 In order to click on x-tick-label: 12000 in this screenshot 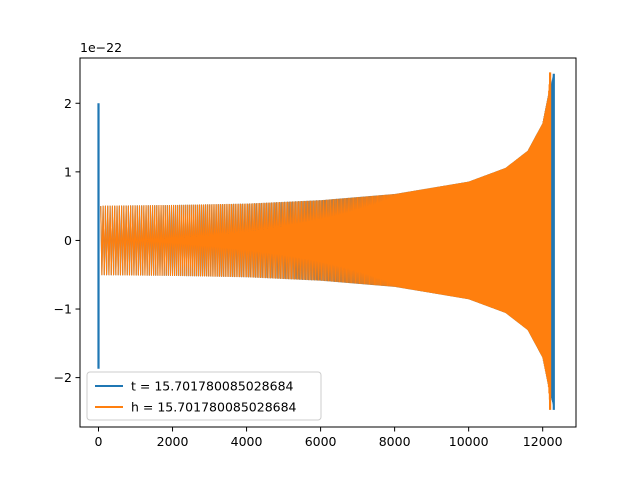, I will do `click(543, 441)`.